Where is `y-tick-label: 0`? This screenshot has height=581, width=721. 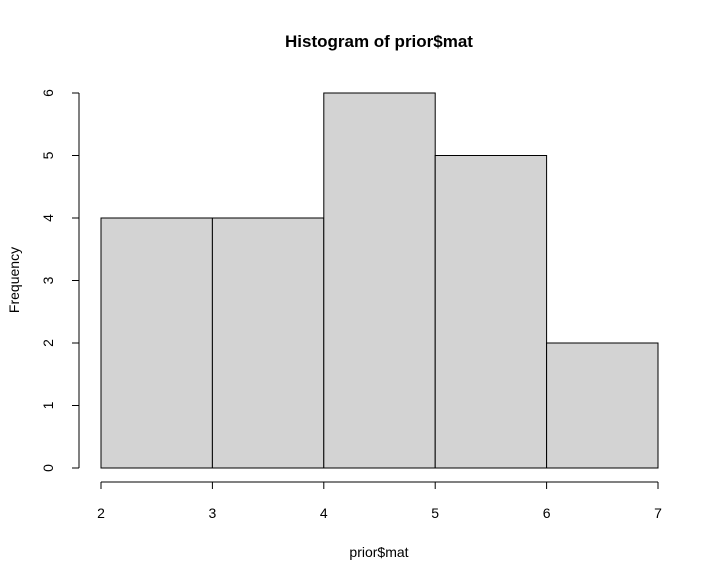 y-tick-label: 0 is located at coordinates (48, 468).